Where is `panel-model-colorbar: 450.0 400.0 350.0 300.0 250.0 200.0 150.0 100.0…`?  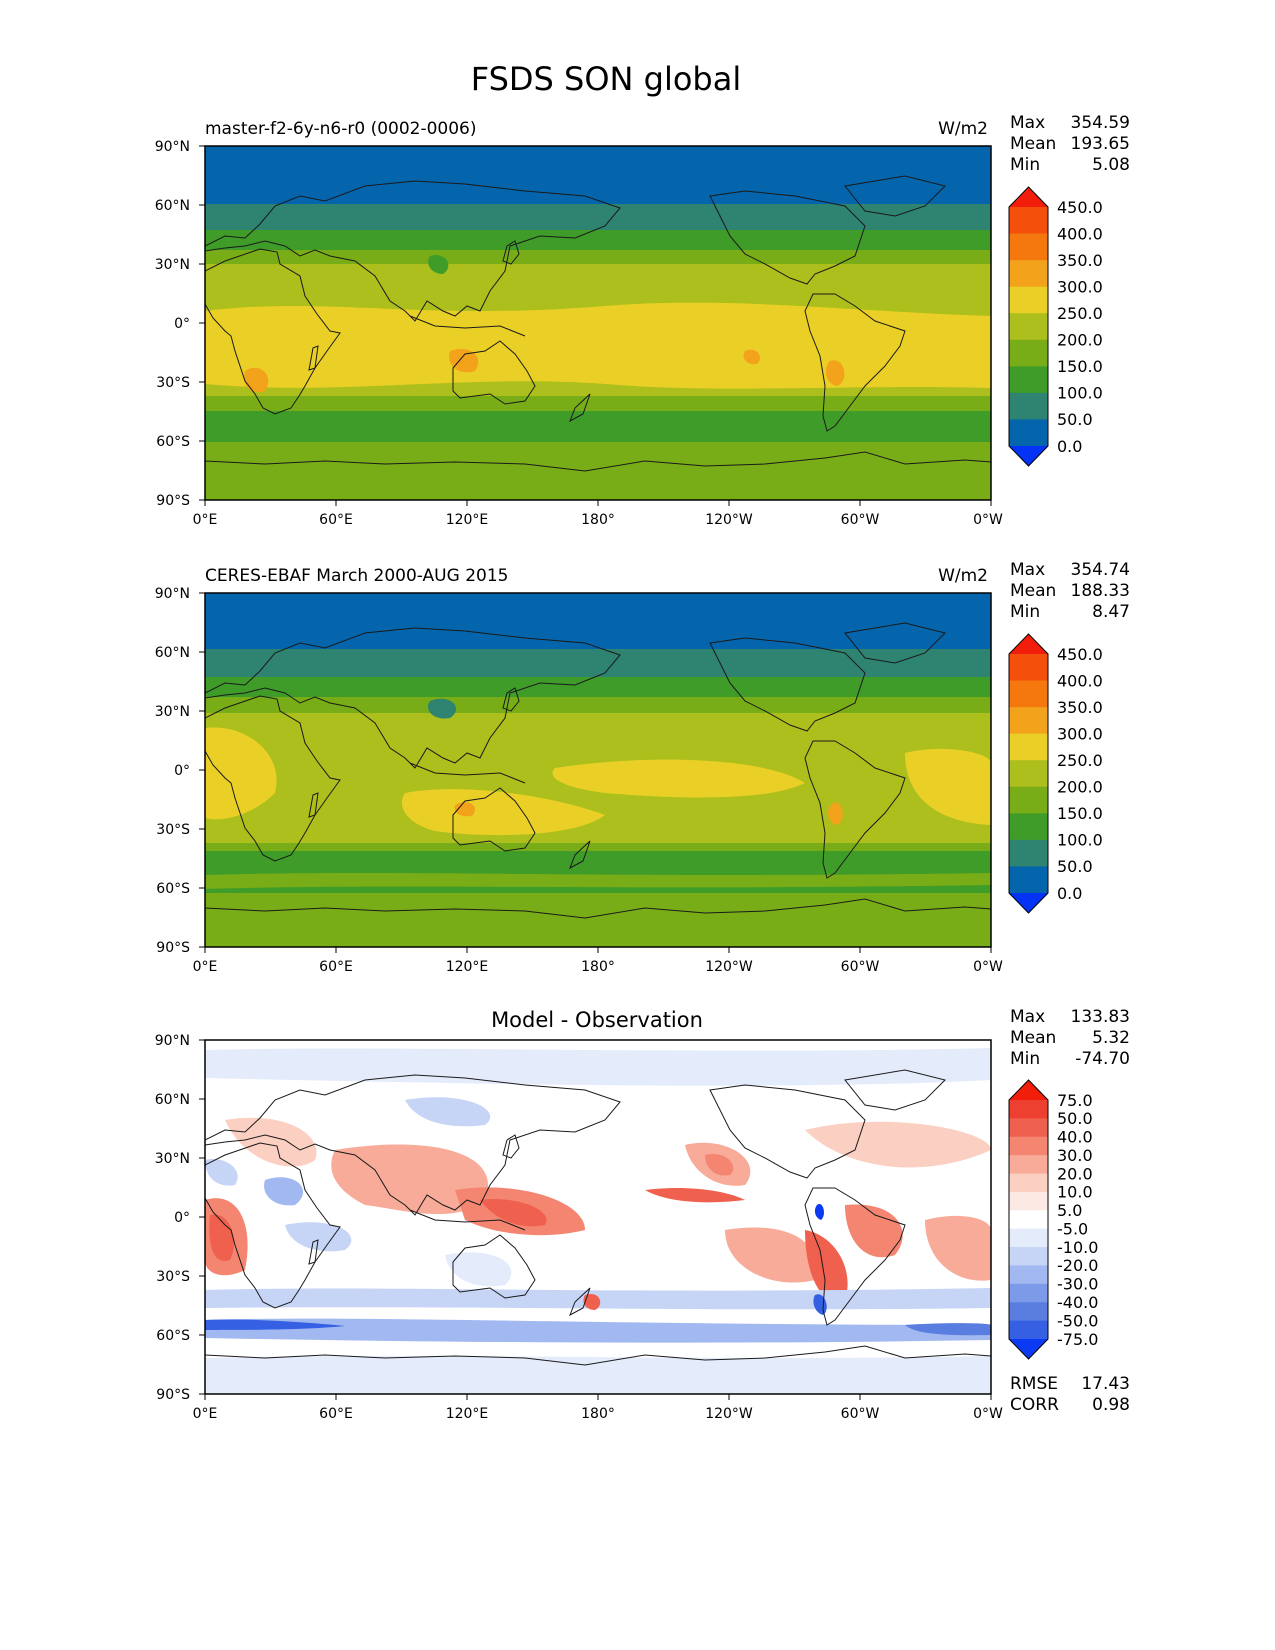 panel-model-colorbar: 450.0 400.0 350.0 300.0 250.0 200.0 150.0 100.0… is located at coordinates (1055, 326).